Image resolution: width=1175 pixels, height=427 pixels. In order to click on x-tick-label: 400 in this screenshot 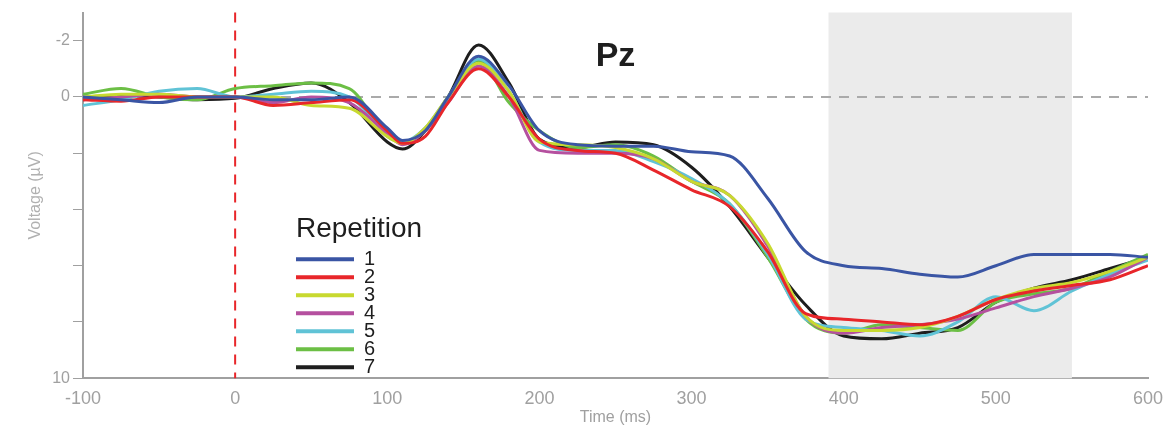, I will do `click(843, 397)`.